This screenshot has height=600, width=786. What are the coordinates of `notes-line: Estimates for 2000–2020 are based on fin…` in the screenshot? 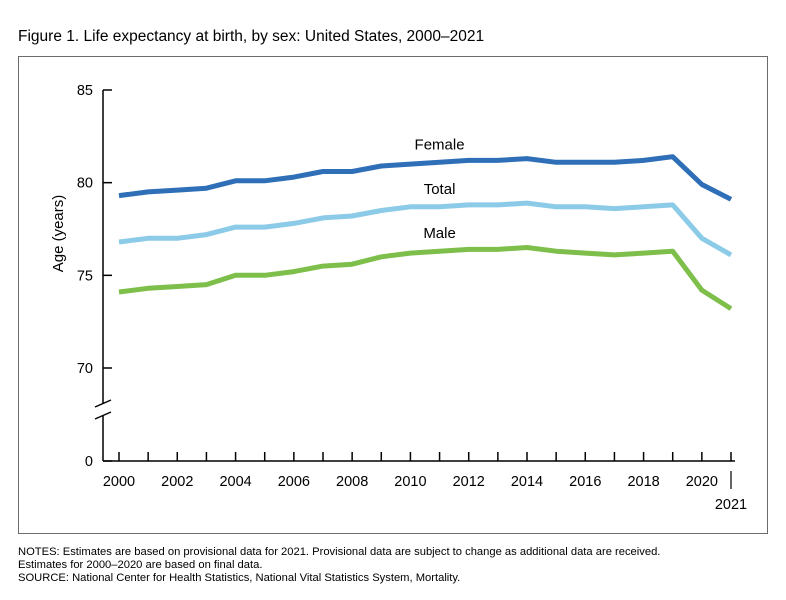 It's located at (140, 565).